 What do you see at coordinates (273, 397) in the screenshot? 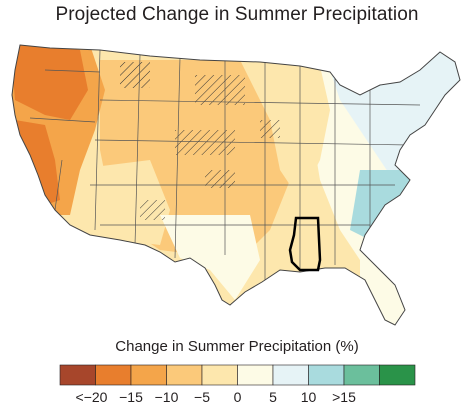
I see `legend-tick-label: 5` at bounding box center [273, 397].